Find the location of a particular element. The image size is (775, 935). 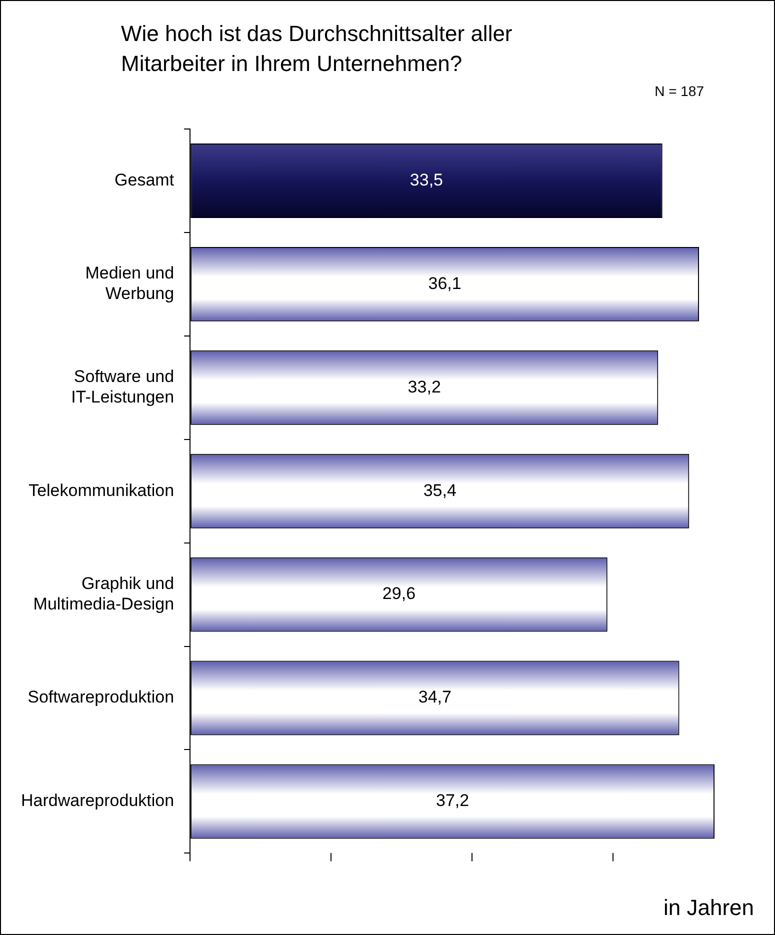

data-label: 33,5 is located at coordinates (427, 180).